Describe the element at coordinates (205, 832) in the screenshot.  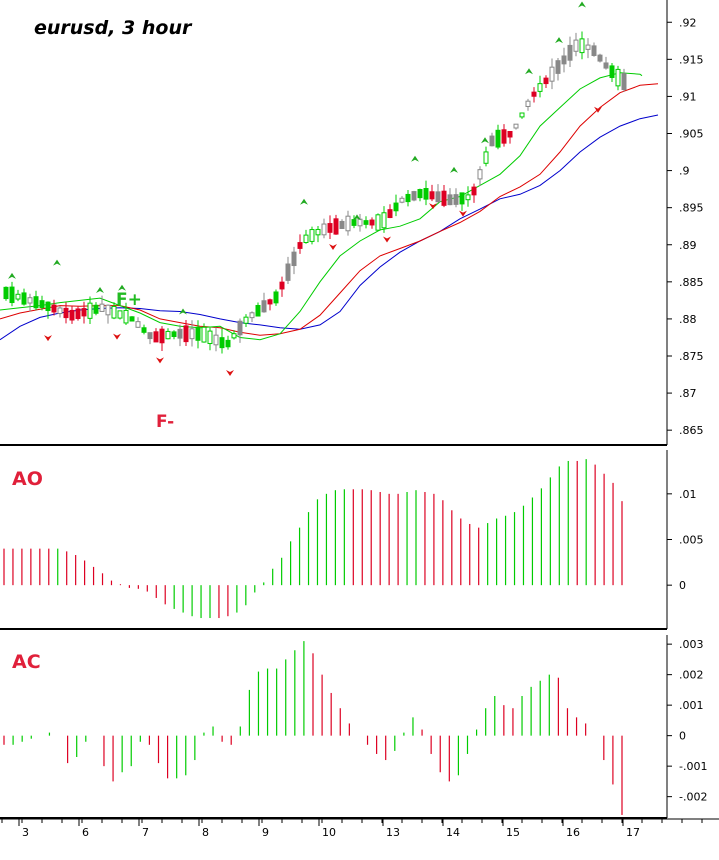
I see `x-tick-label: 8` at that location.